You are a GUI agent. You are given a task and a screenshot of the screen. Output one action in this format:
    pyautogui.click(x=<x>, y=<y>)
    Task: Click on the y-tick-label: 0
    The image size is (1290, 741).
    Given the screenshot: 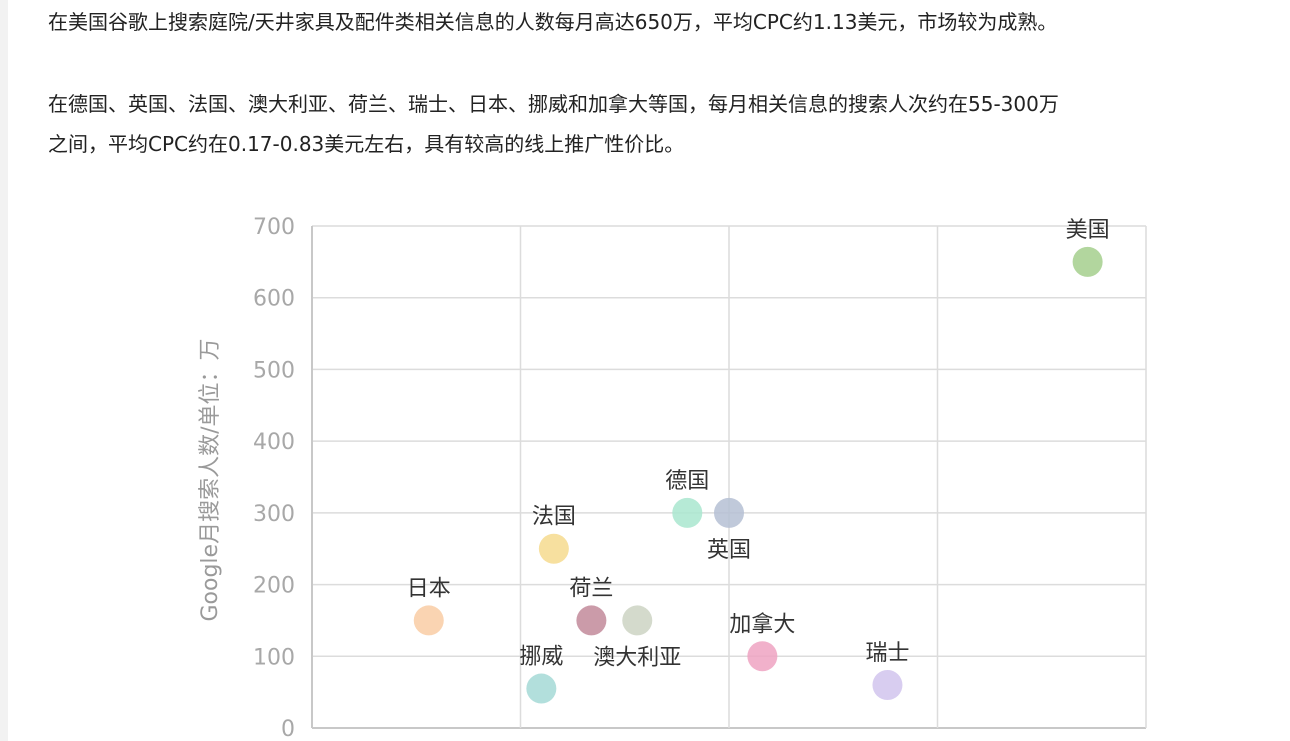 What is the action you would take?
    pyautogui.click(x=288, y=729)
    